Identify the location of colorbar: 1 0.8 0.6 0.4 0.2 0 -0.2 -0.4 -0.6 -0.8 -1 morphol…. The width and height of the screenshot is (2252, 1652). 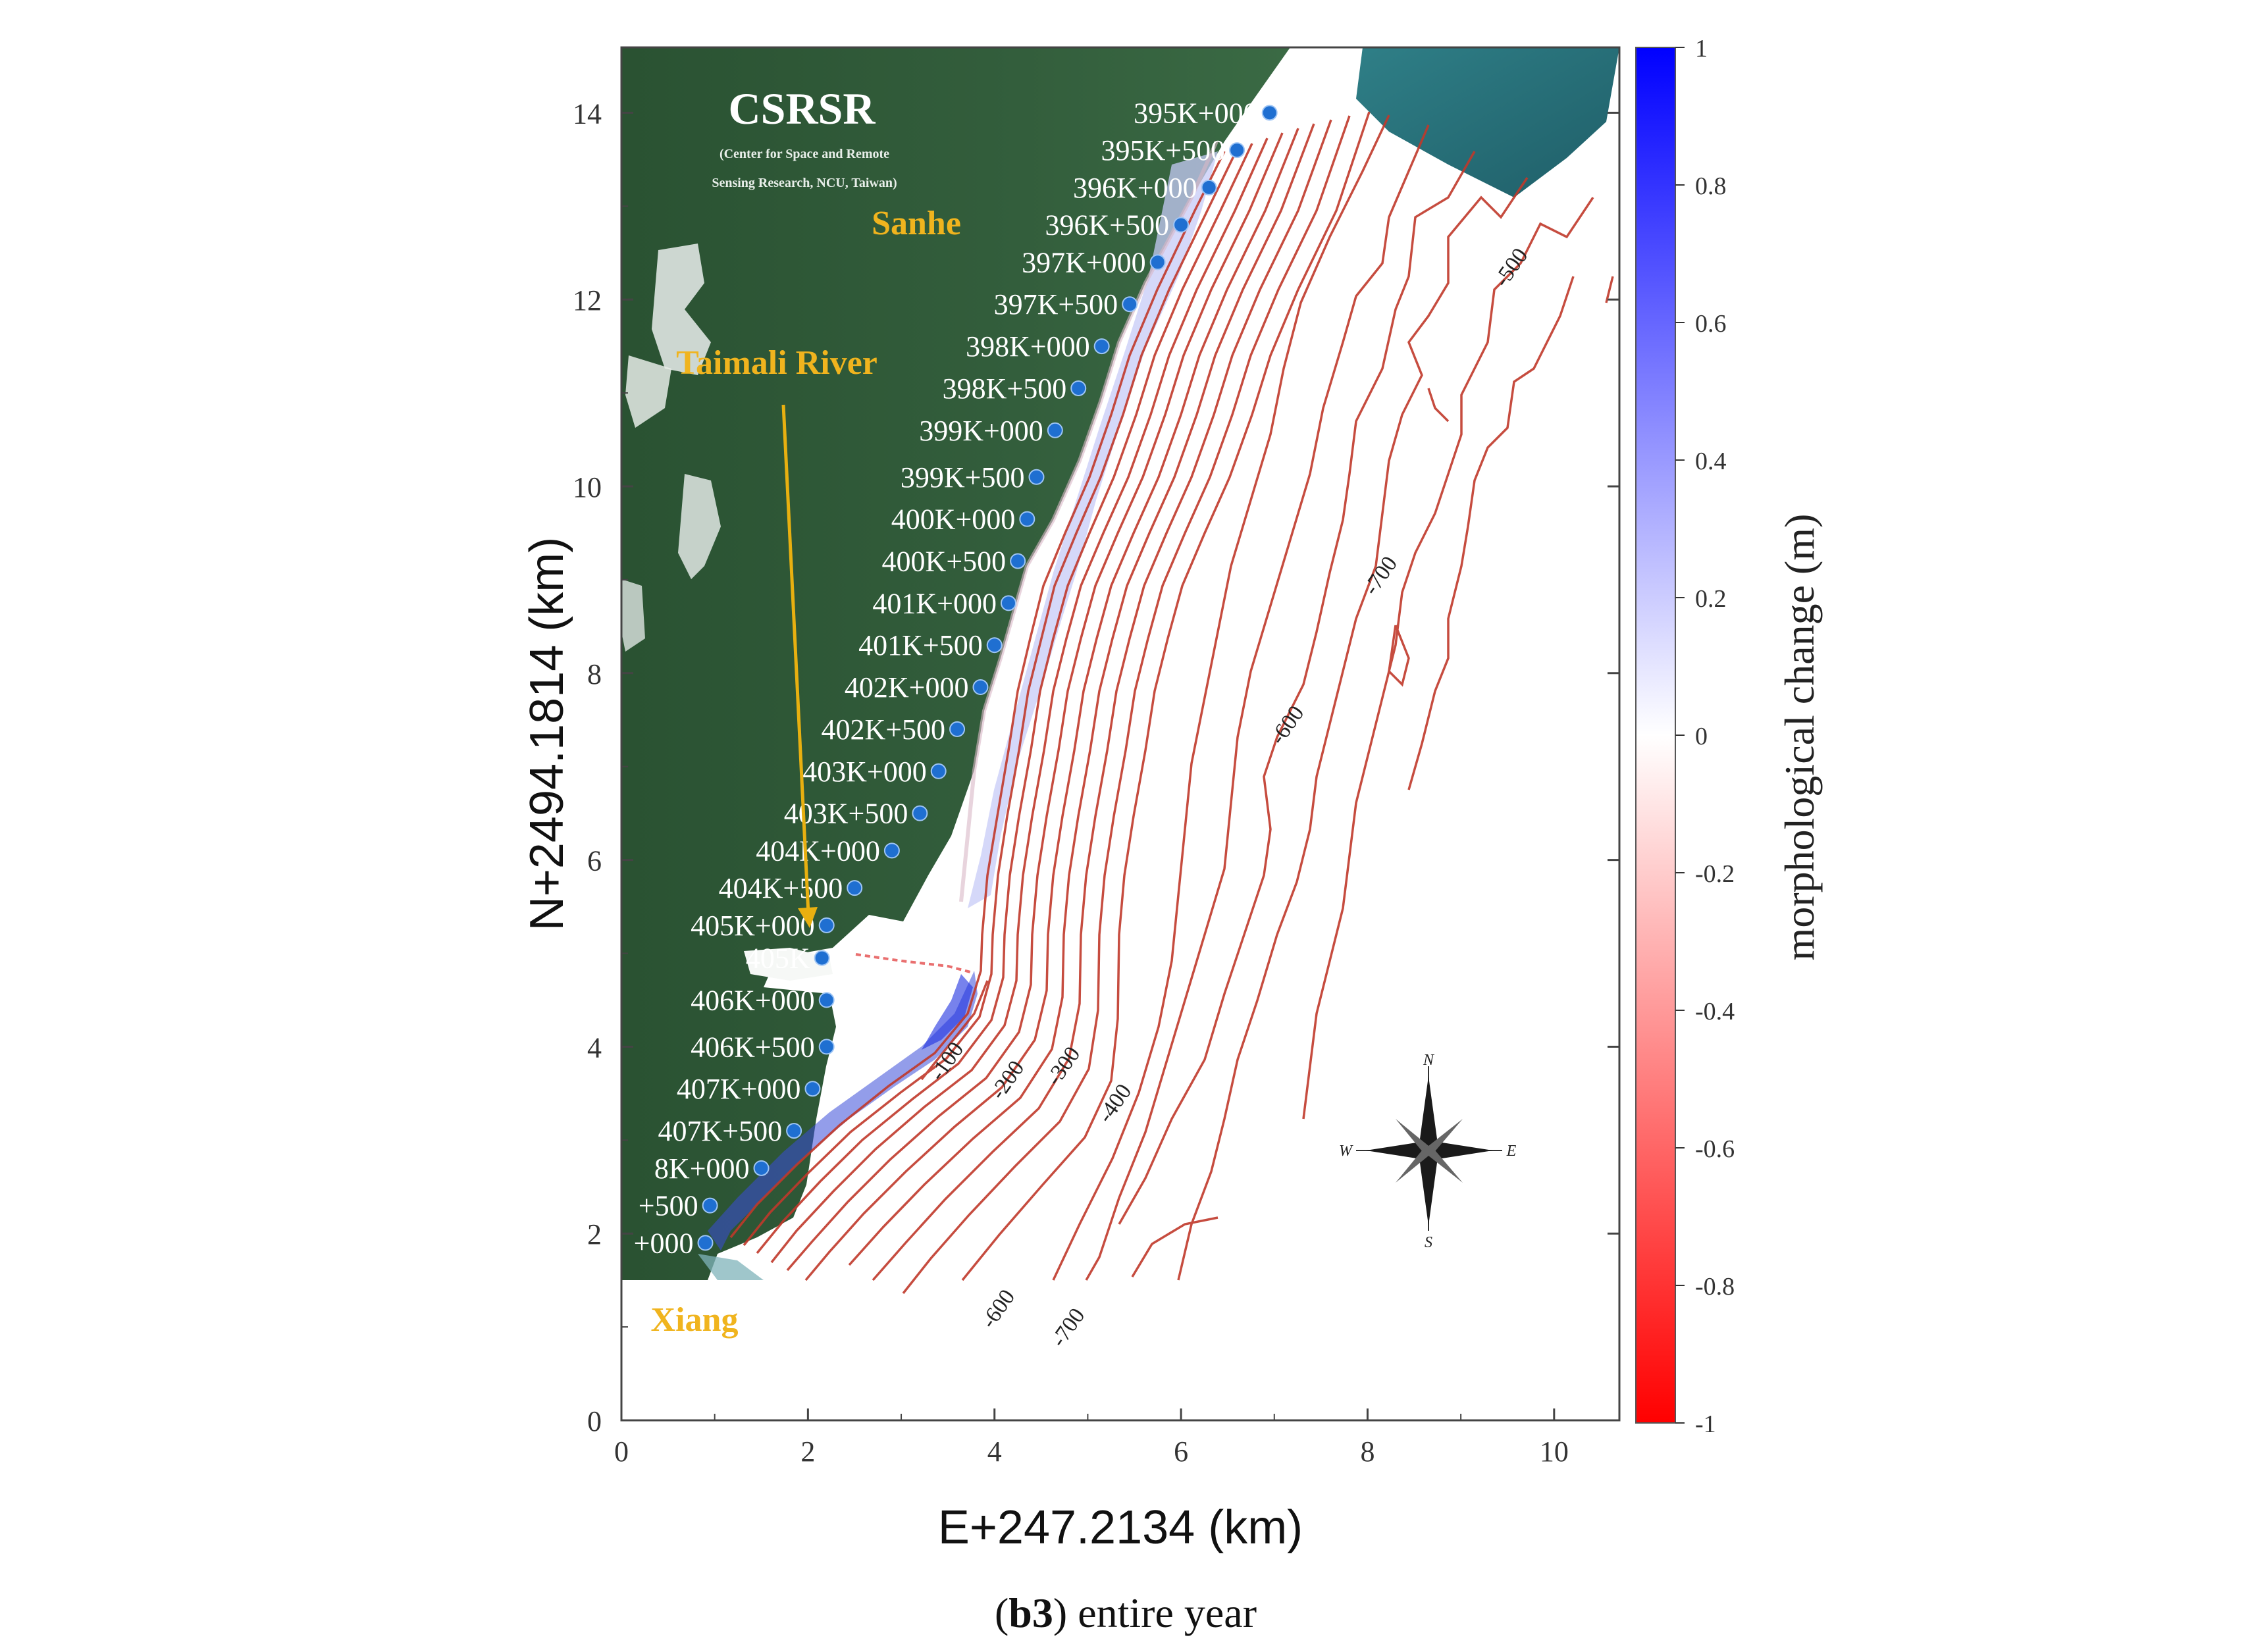
(1729, 736).